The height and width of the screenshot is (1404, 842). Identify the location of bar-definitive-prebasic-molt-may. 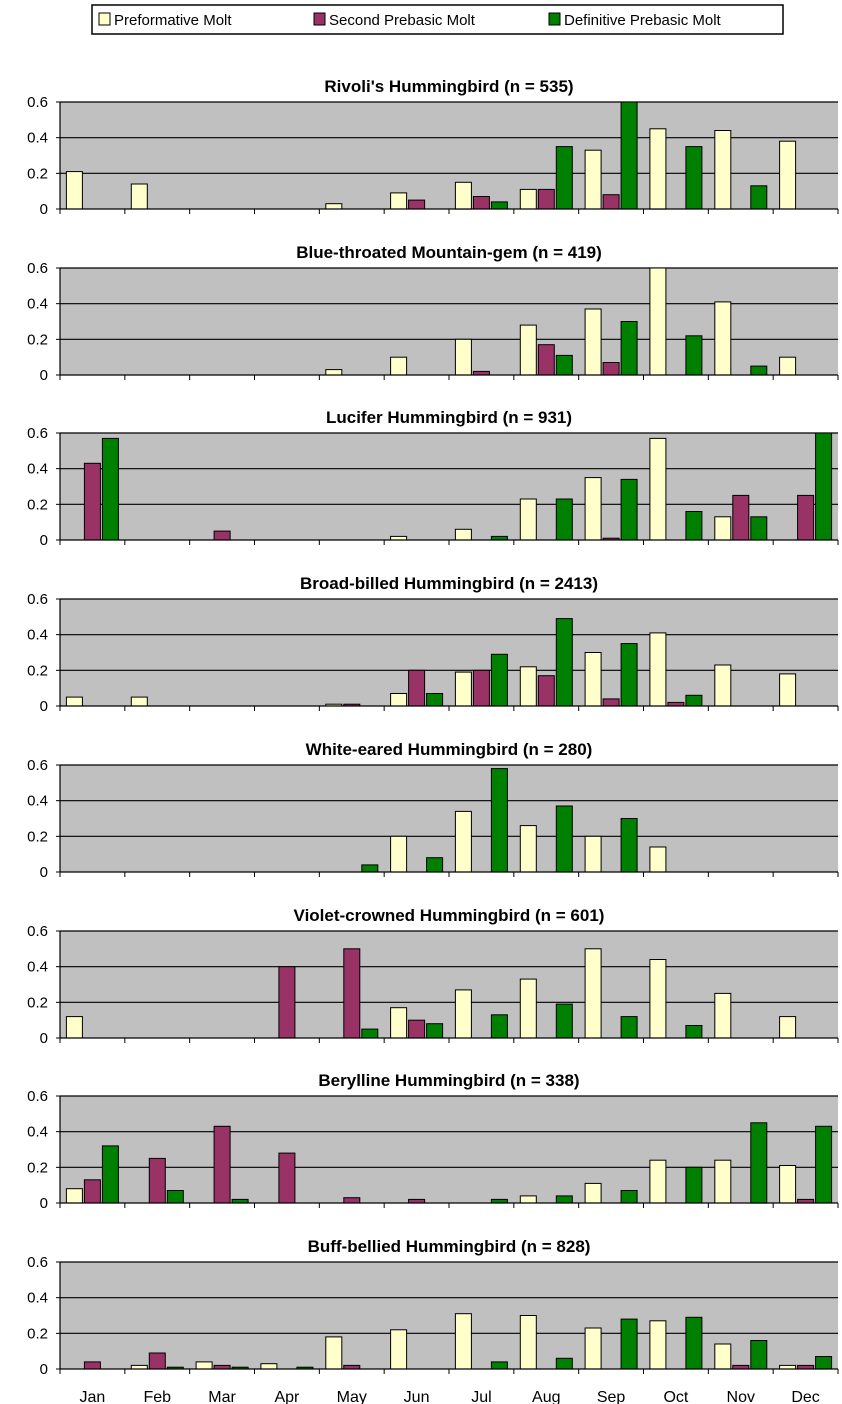
(370, 868).